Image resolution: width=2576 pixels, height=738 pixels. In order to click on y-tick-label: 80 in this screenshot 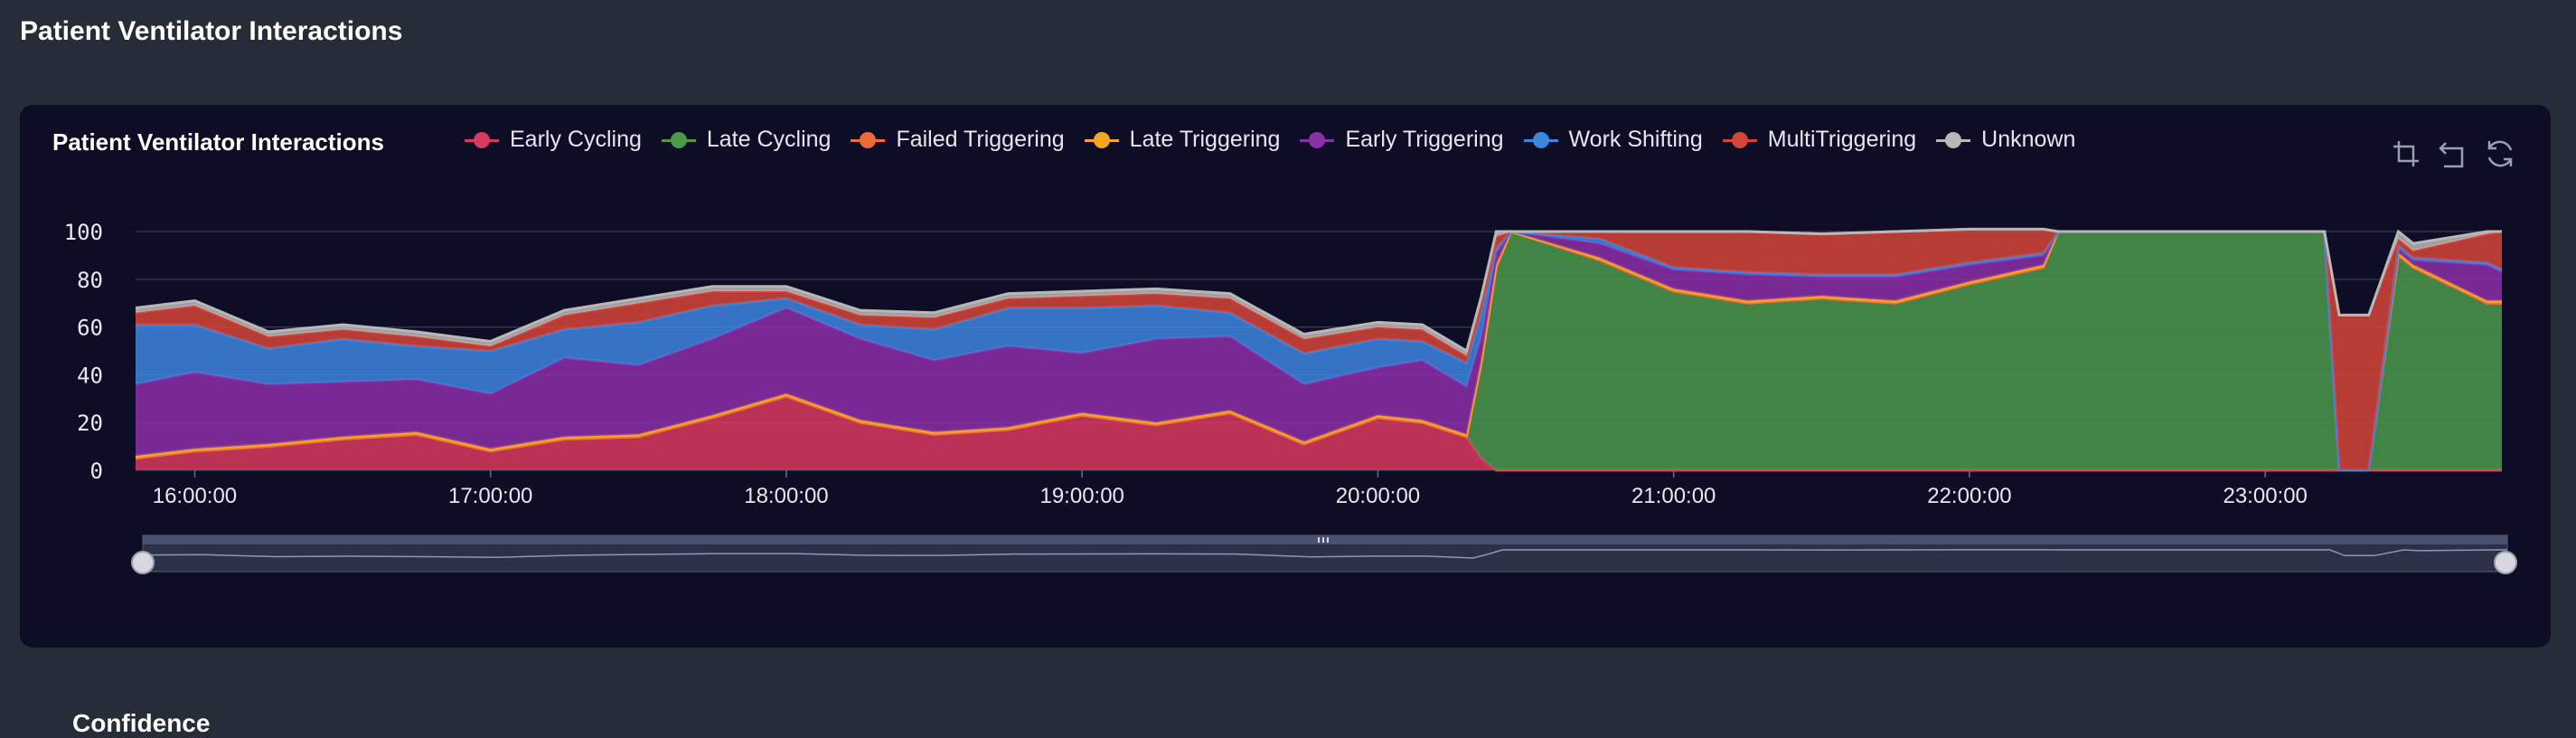, I will do `click(90, 280)`.